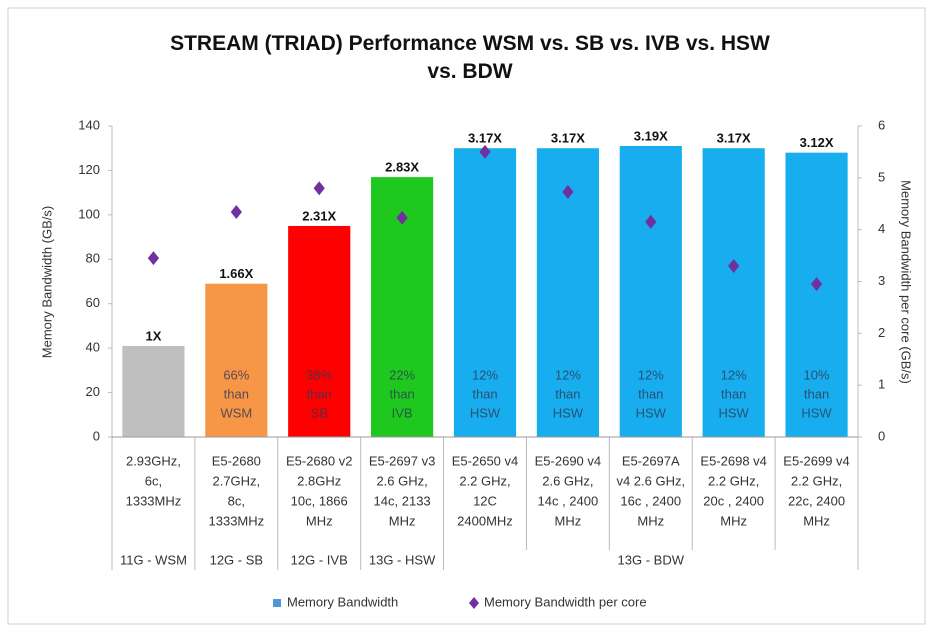 Image resolution: width=935 pixels, height=632 pixels. I want to click on x-tick-label: 2.8GHz, so click(319, 480).